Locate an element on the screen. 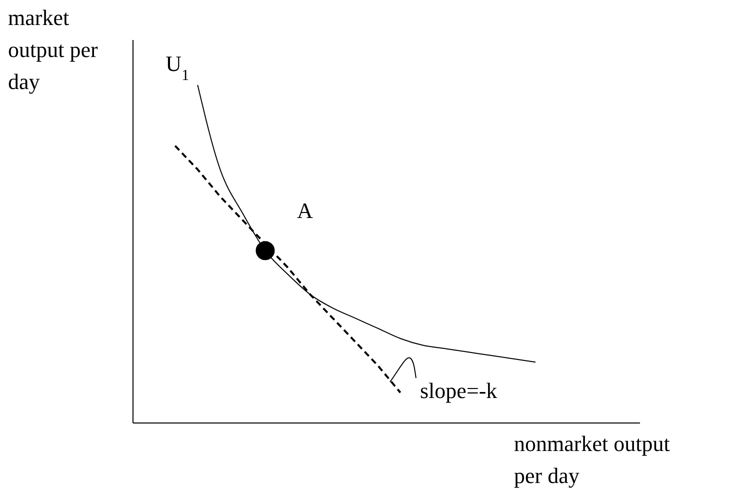  series-label: U$_{1}$ is located at coordinates (178, 67).